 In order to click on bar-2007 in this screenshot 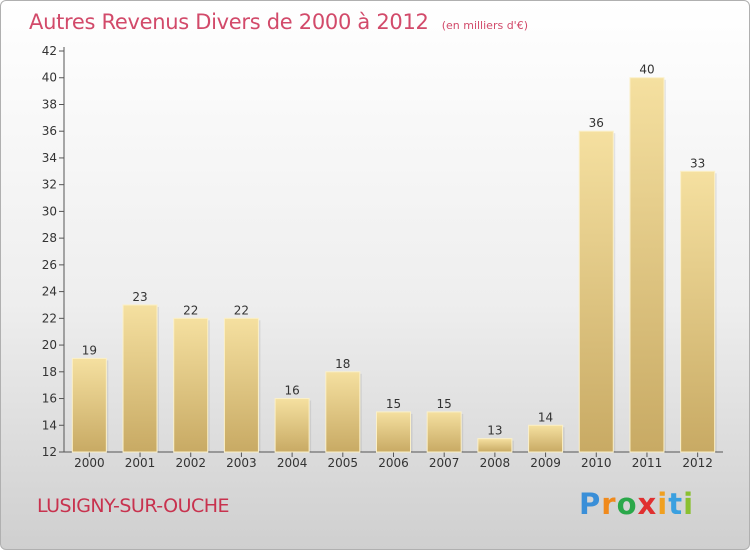, I will do `click(444, 432)`.